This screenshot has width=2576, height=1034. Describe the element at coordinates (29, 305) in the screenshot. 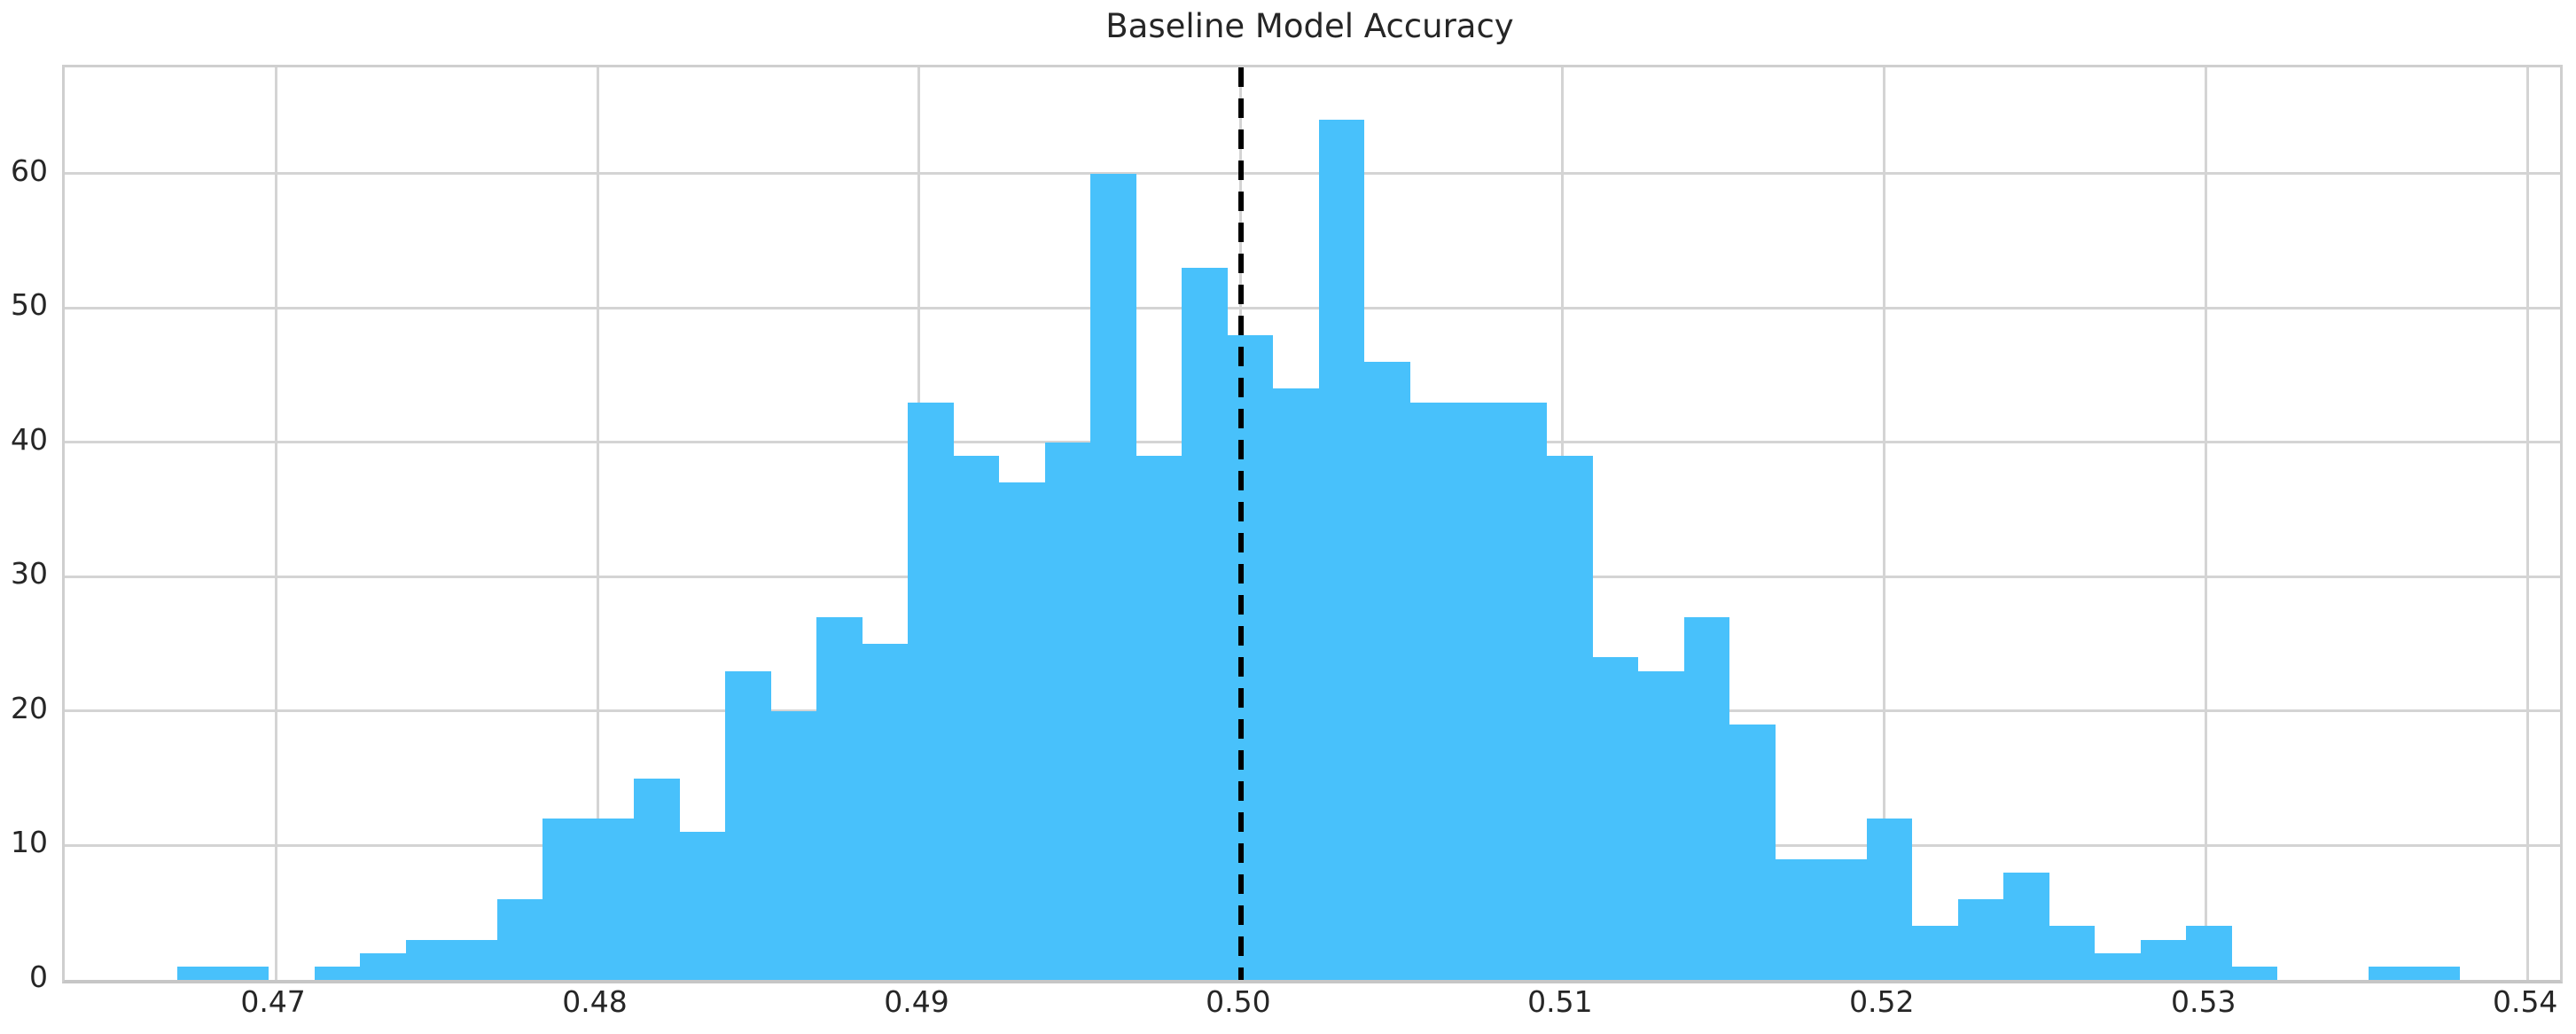

I see `y-tick-label: 50` at that location.